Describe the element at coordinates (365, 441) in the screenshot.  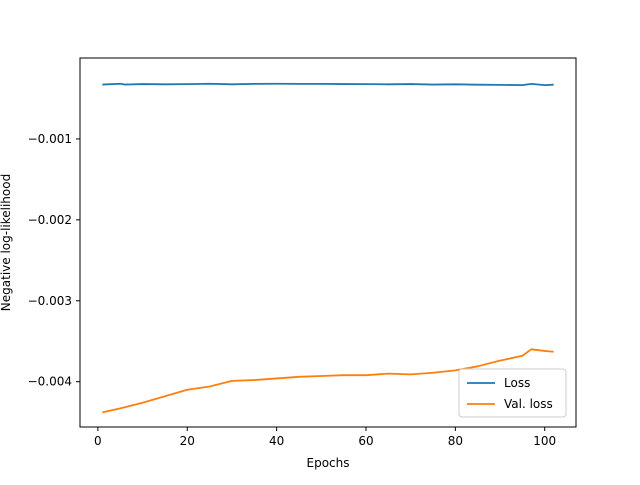
I see `x-tick-label: 60` at that location.